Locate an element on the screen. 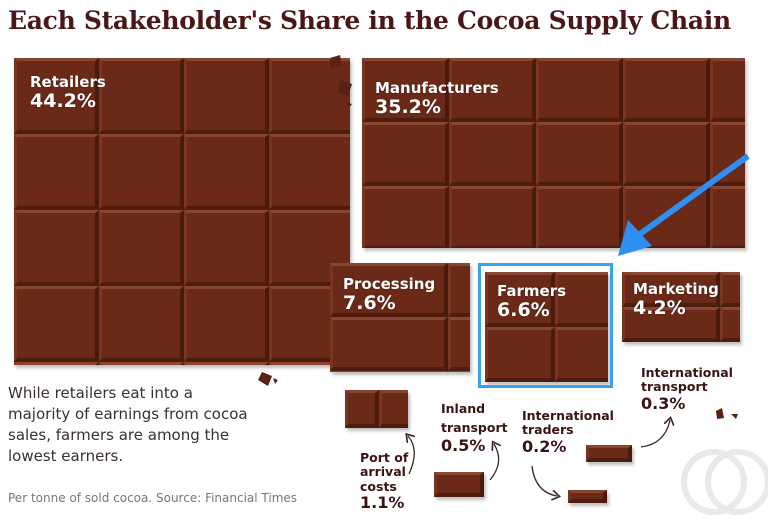  arrow-inland is located at coordinates (494, 462).